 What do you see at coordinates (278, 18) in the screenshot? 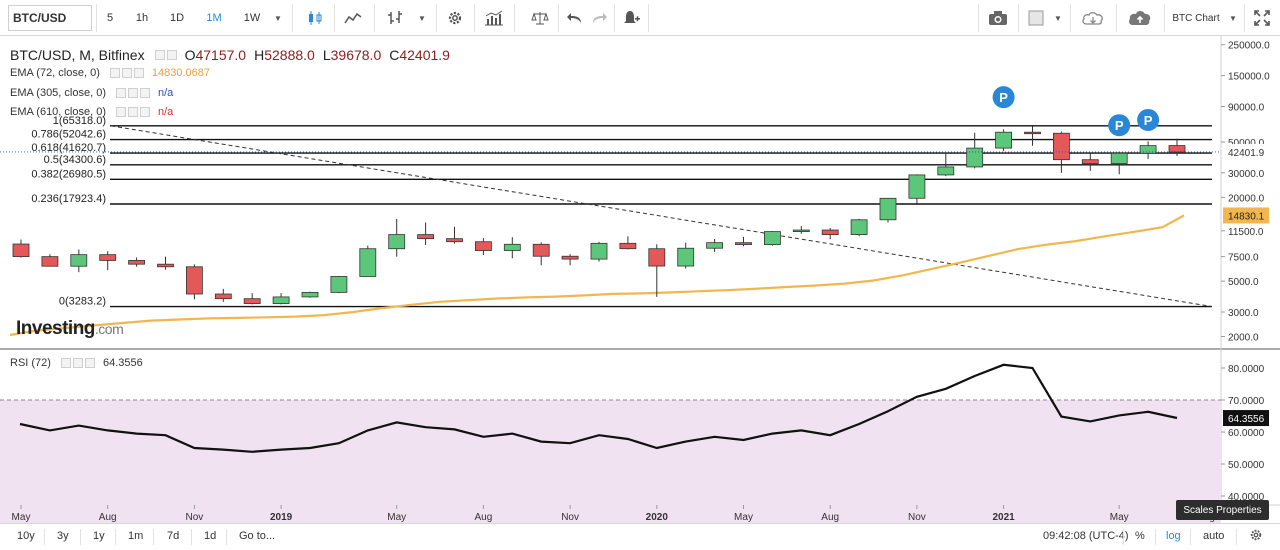
I see `interval-dropdown-button: ▼` at bounding box center [278, 18].